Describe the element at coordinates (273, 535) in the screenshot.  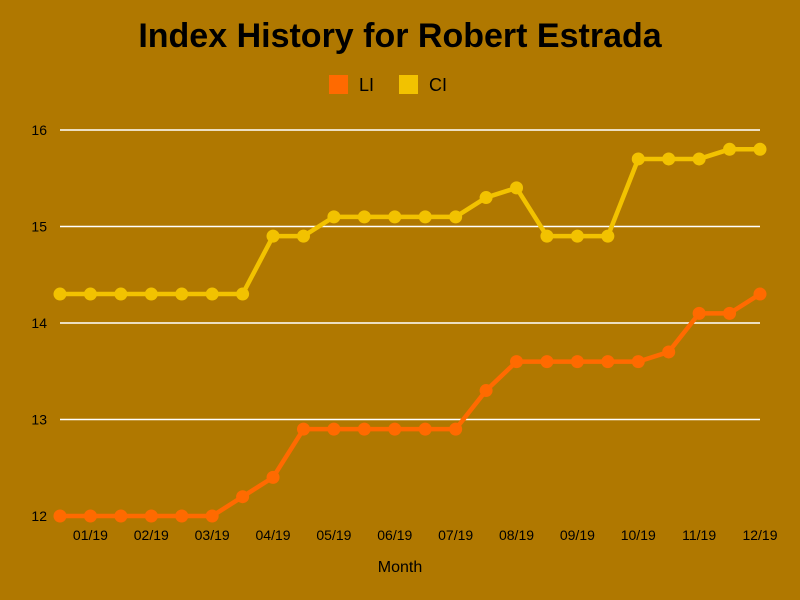
I see `x-tick-label: 04/19` at that location.